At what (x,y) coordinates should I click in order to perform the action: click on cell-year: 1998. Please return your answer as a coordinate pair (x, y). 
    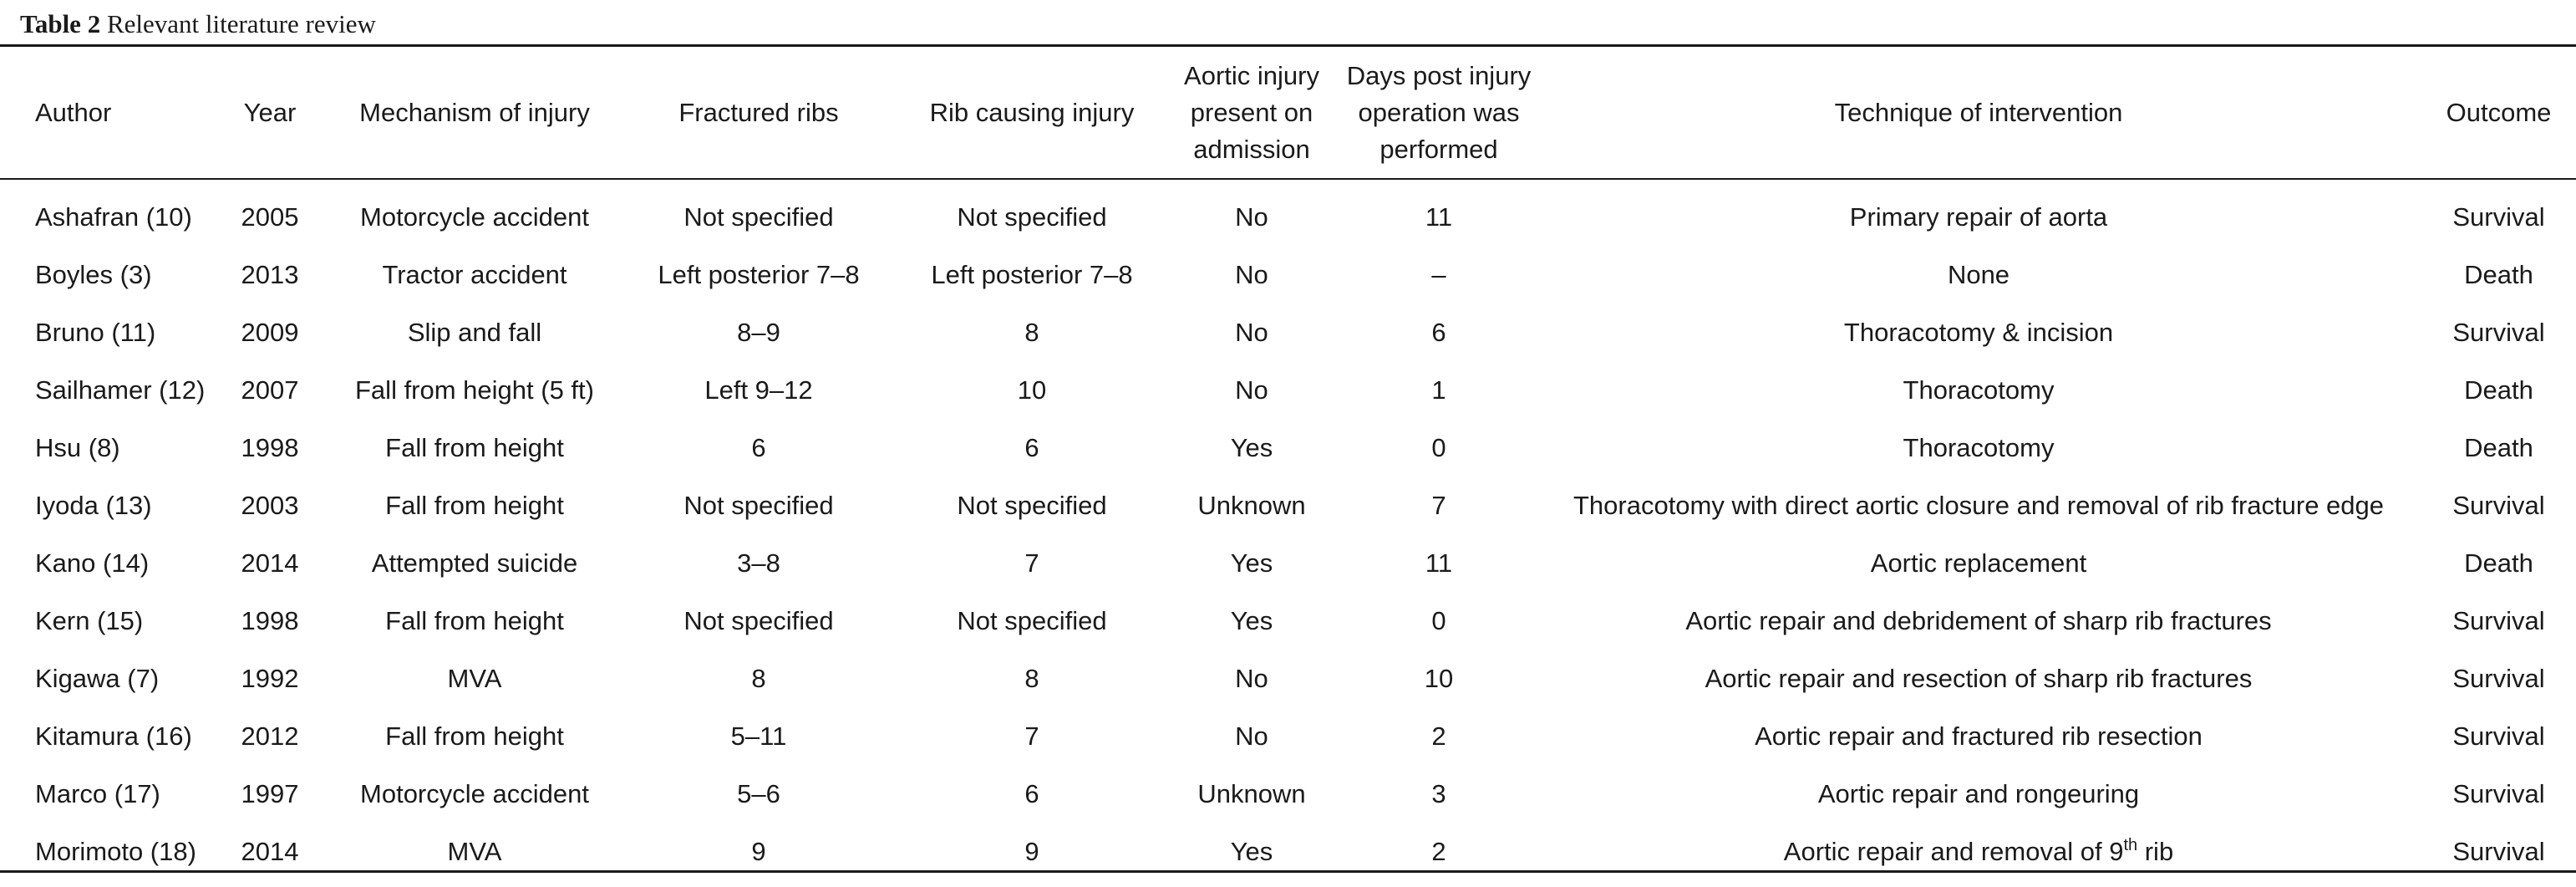
    Looking at the image, I should click on (270, 447).